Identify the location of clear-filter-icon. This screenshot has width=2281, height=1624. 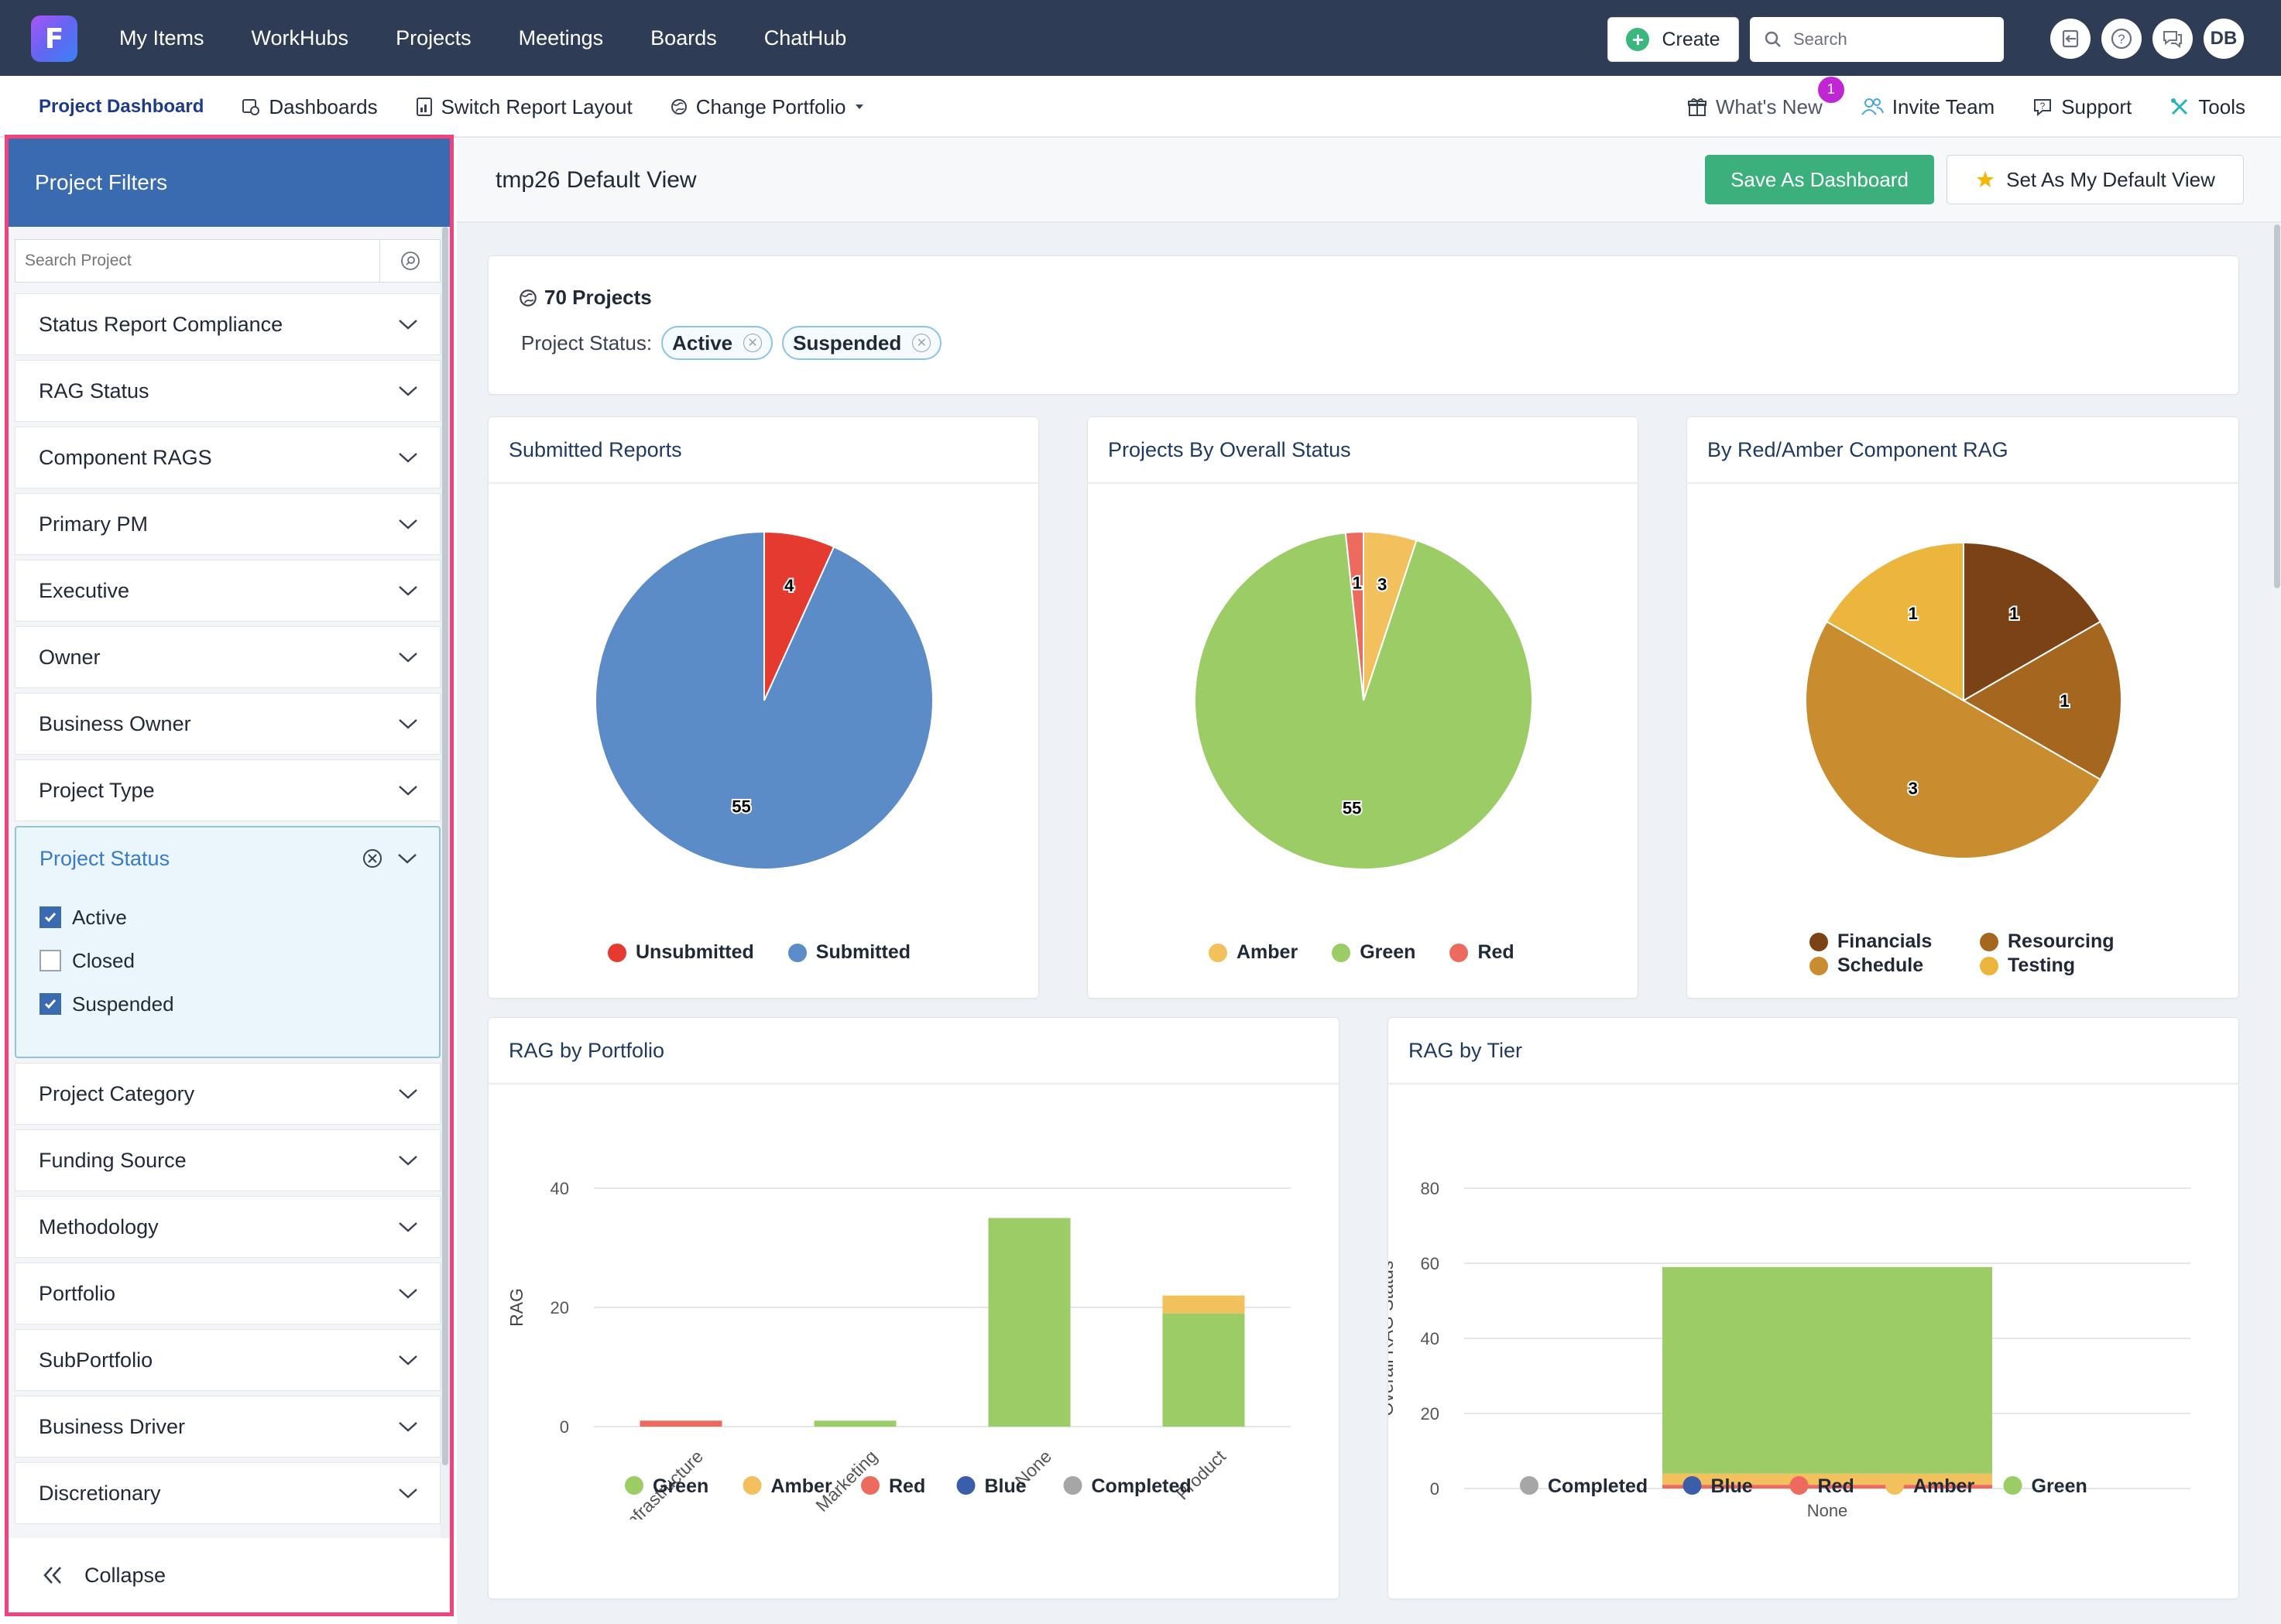
(372, 858).